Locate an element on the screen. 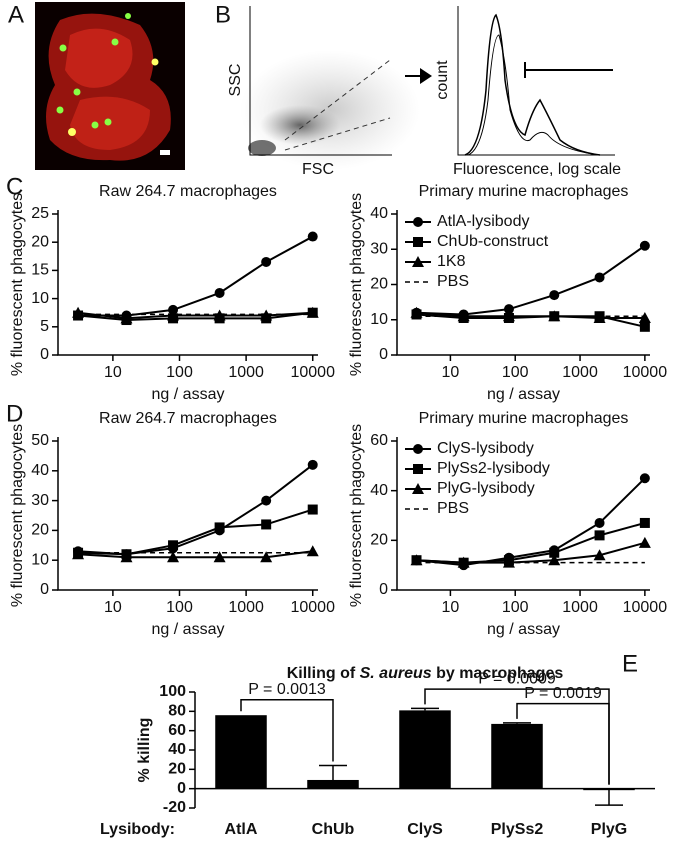 This screenshot has width=677, height=859. y-axis-label: % killing is located at coordinates (144, 750).